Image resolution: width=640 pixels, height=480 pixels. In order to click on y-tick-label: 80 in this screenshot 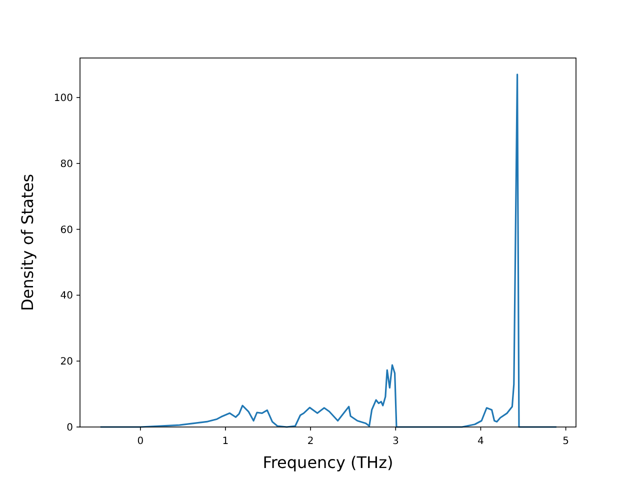, I will do `click(66, 164)`.